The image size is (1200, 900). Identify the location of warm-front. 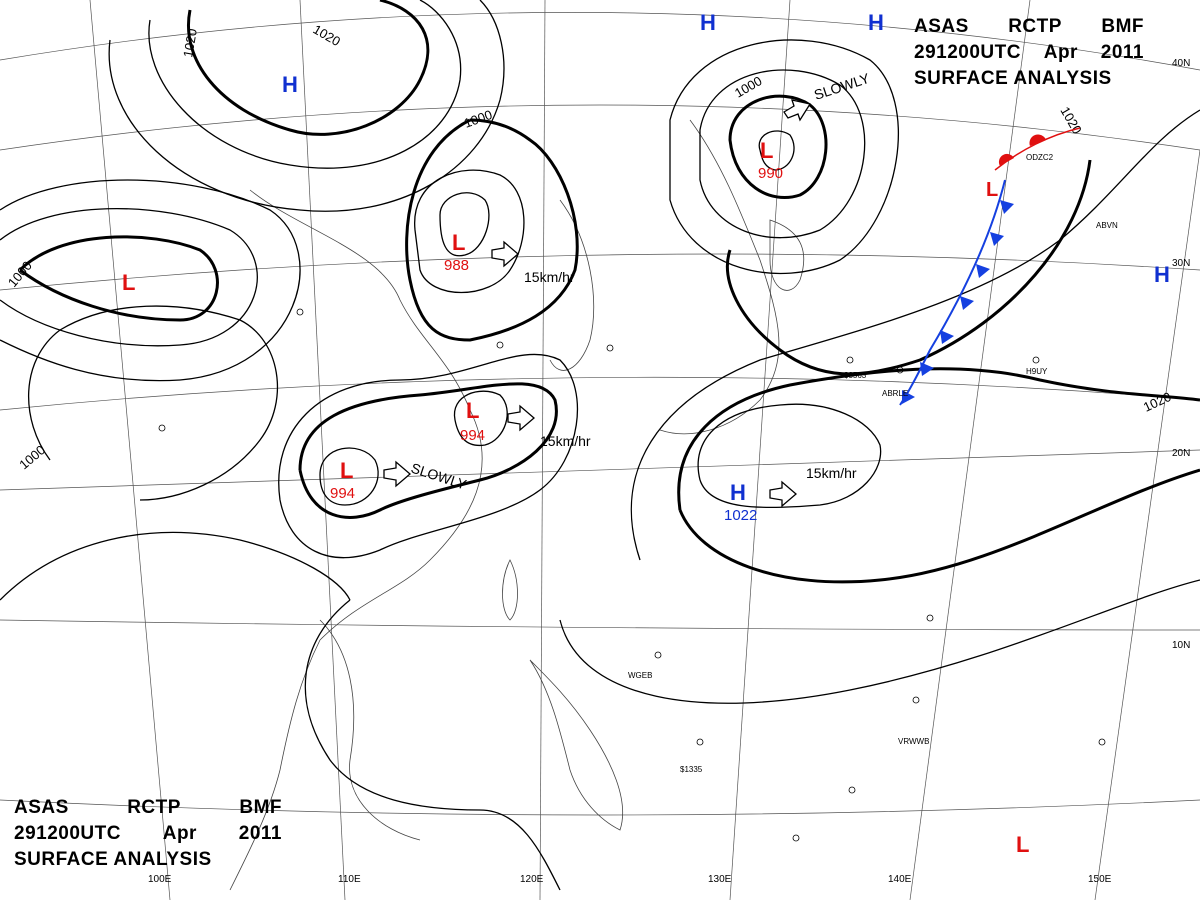
(1037, 149).